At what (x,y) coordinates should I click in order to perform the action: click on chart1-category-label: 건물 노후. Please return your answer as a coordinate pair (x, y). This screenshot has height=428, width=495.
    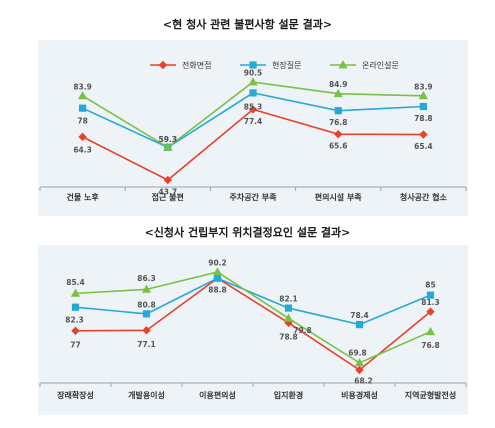
    Looking at the image, I should click on (82, 197).